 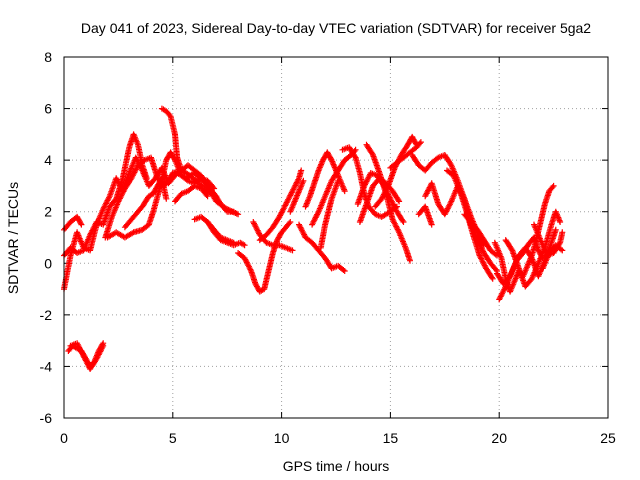 I want to click on x-tick-label: 25, so click(x=608, y=438).